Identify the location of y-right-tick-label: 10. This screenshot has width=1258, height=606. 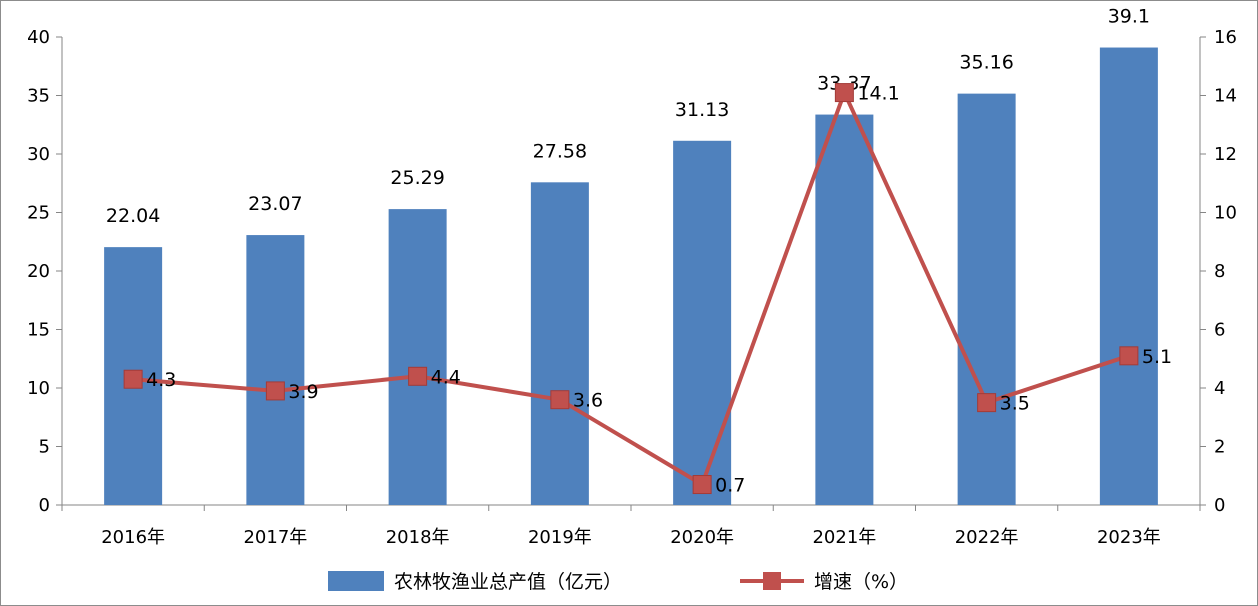
(1225, 213).